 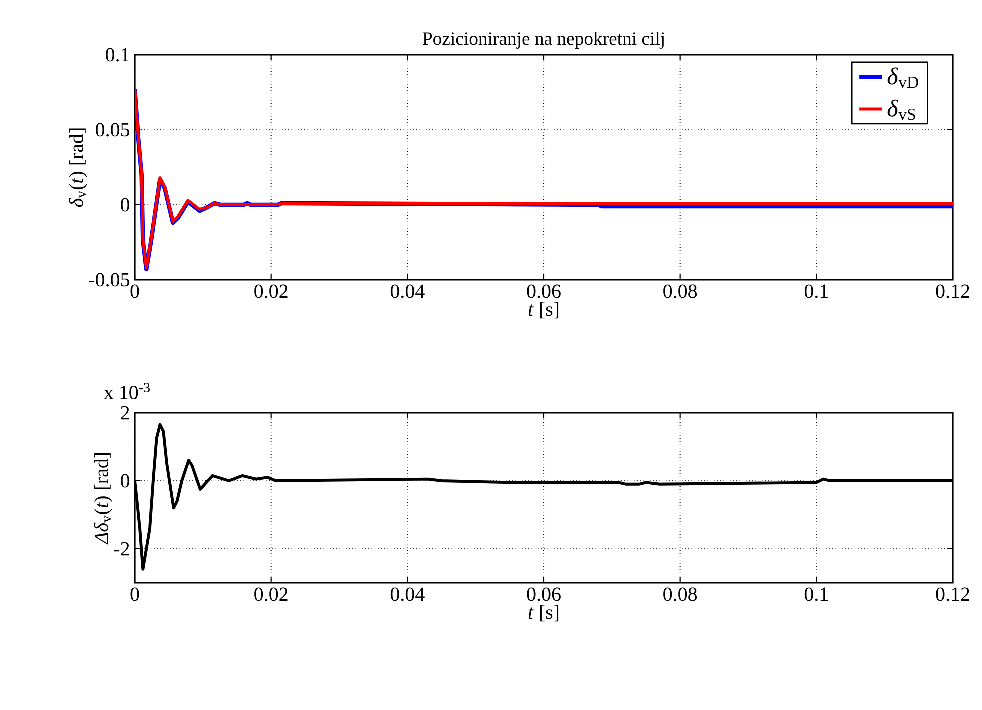 I want to click on y-axis-title: Δδ$_{v}$(t) [rad], so click(x=103, y=499).